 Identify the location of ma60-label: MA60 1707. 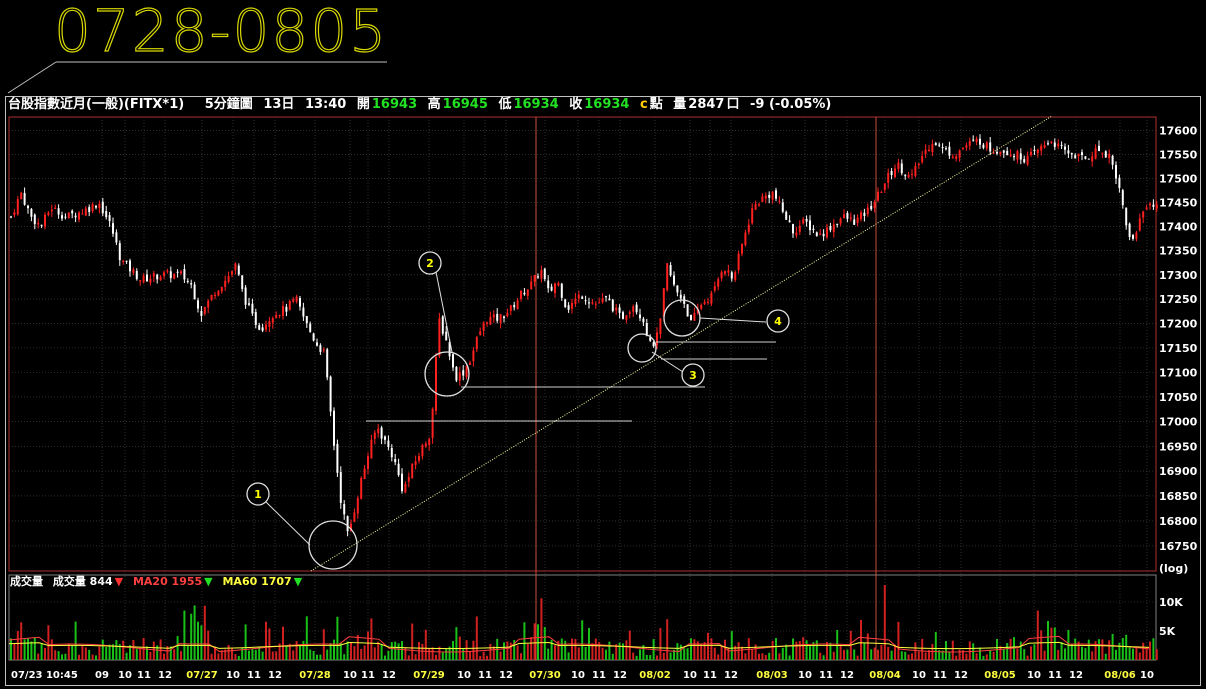
(257, 581).